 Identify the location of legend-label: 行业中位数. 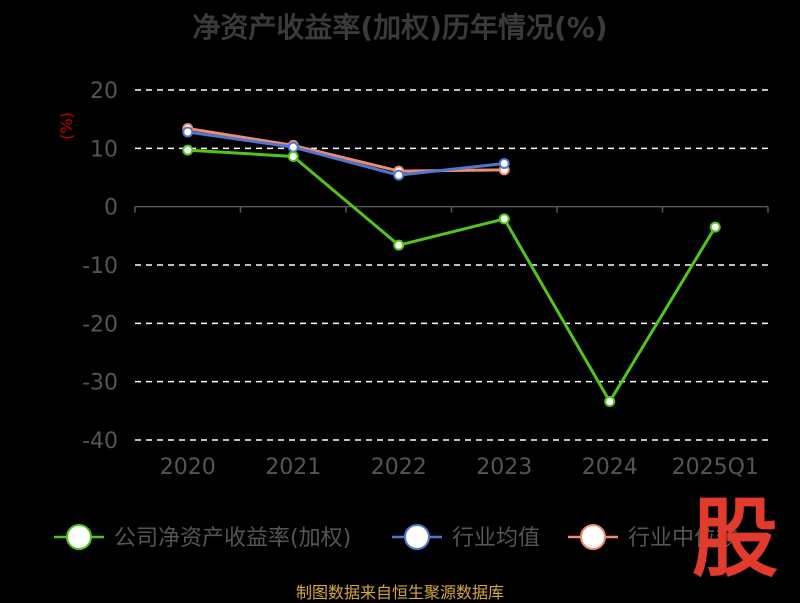
(683, 538).